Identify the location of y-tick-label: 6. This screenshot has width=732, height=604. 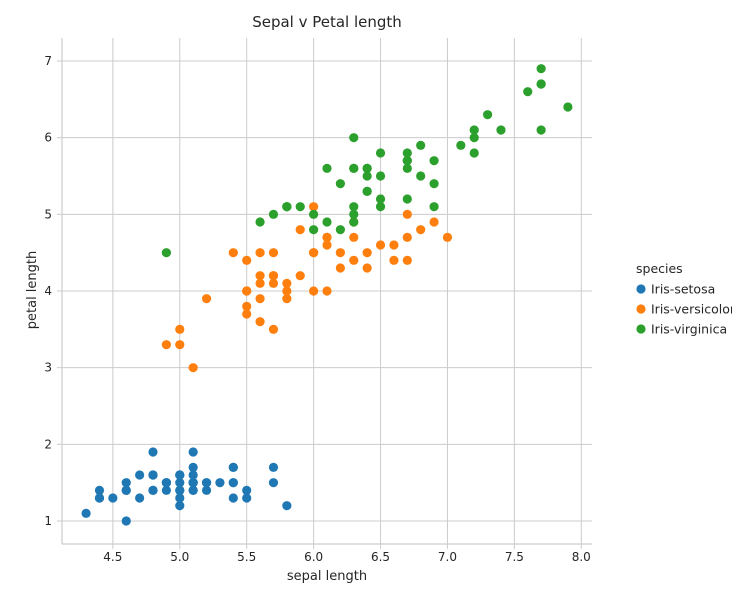
(48, 138).